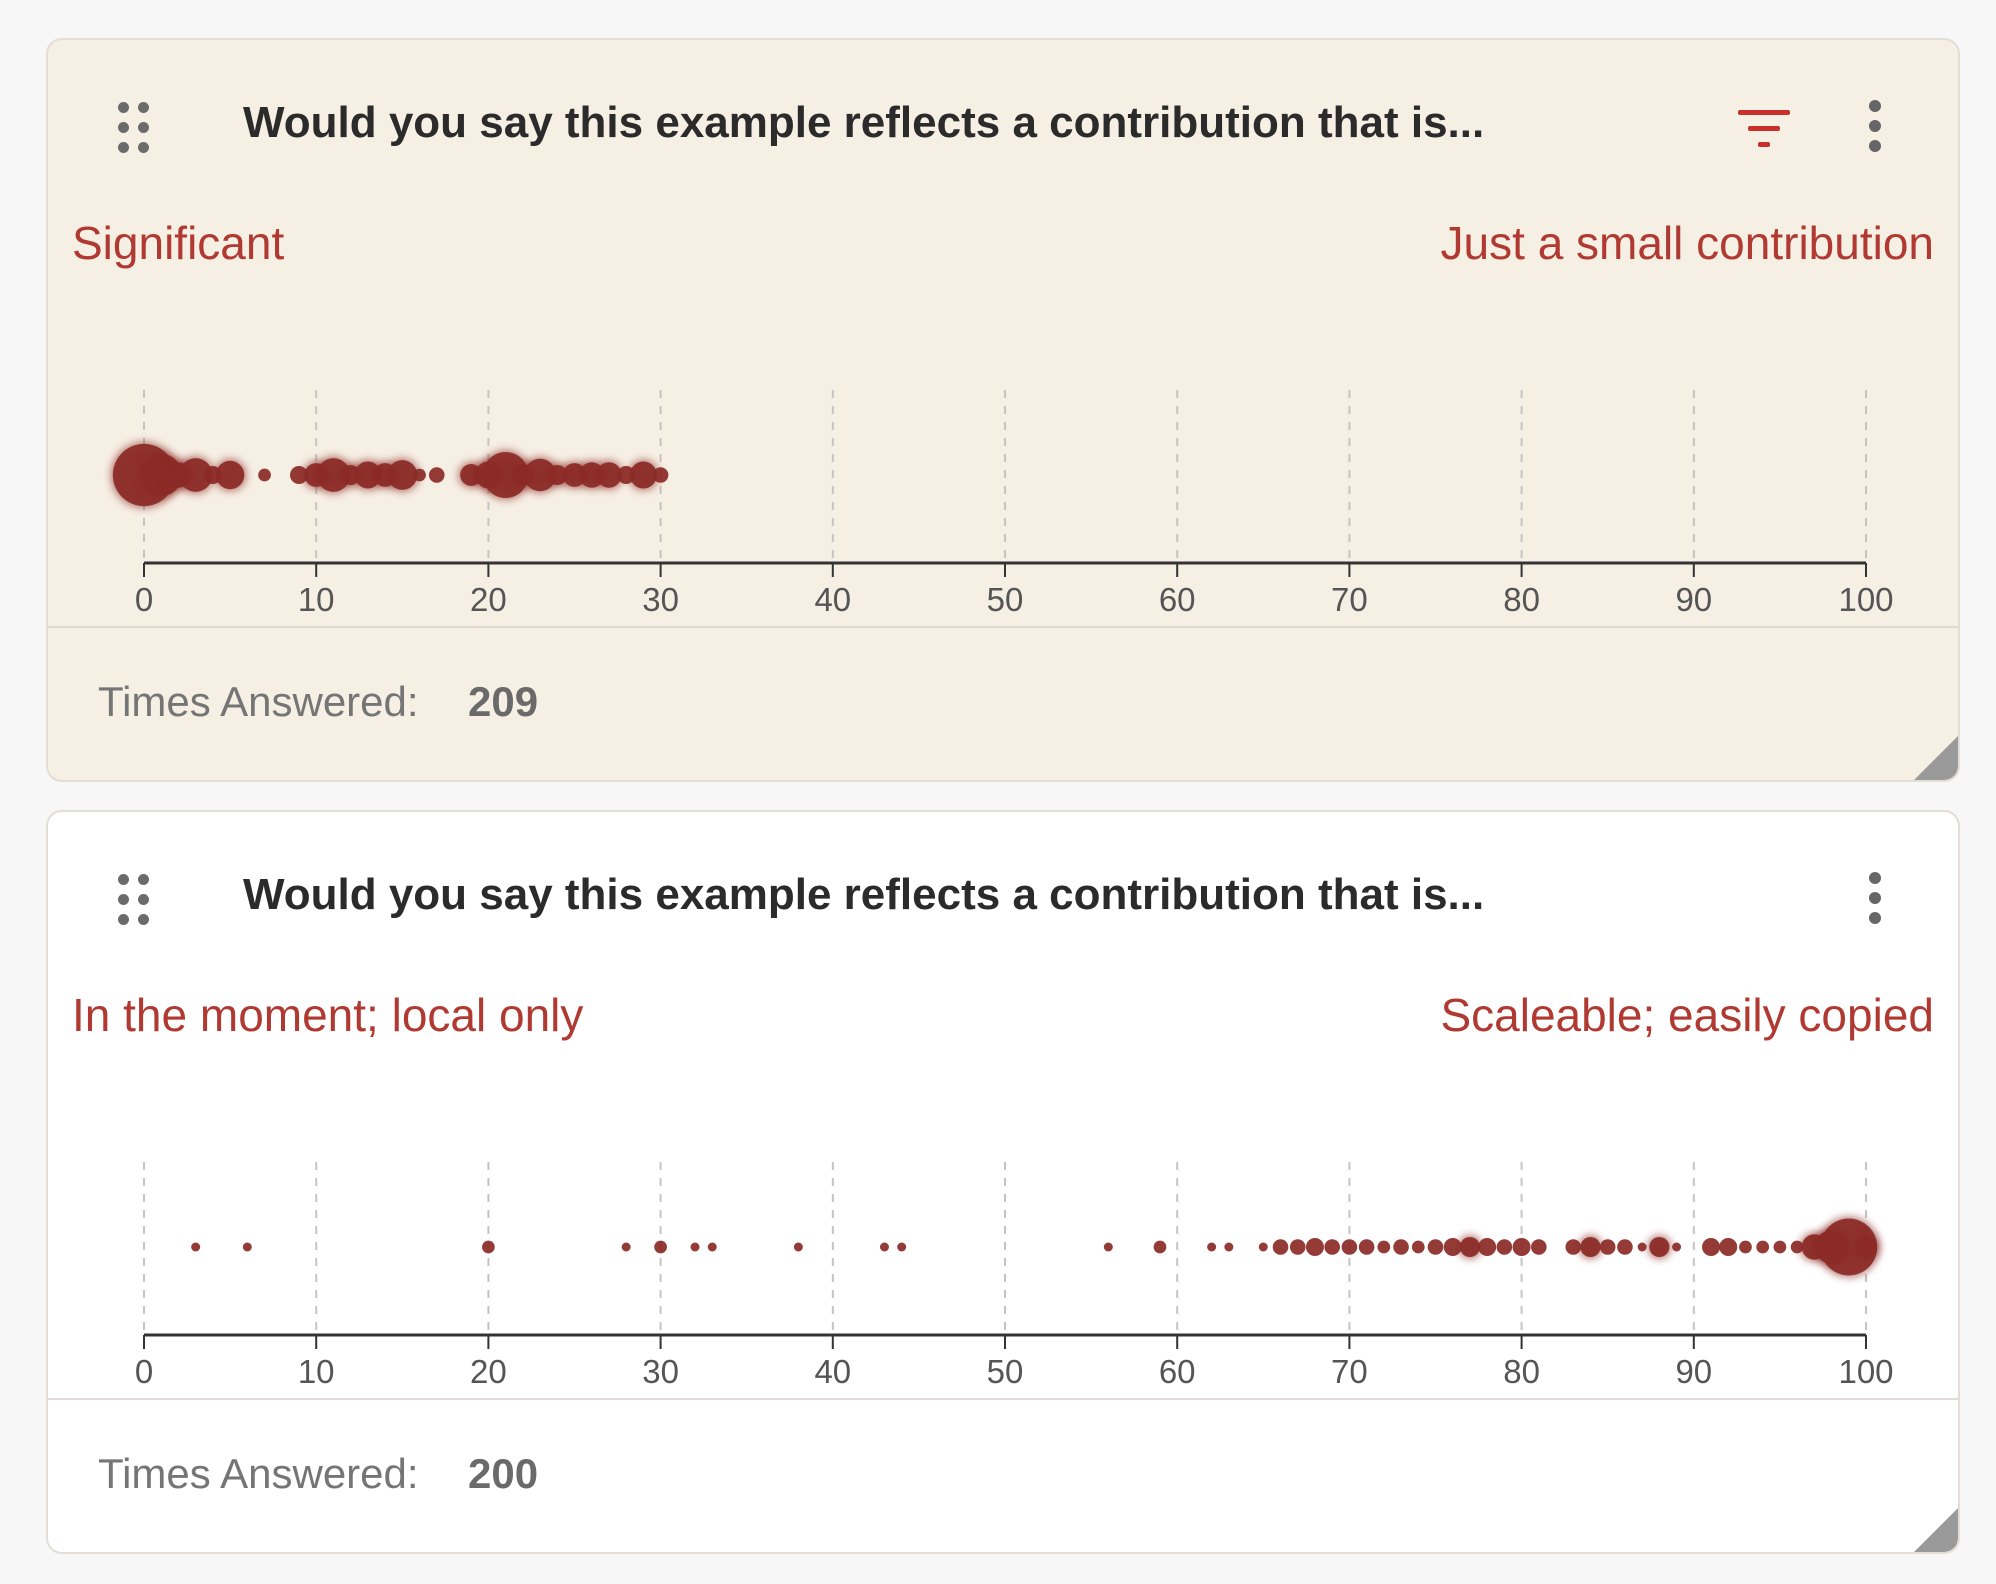  I want to click on scale-right-label: Just a small contribution, so click(1687, 243).